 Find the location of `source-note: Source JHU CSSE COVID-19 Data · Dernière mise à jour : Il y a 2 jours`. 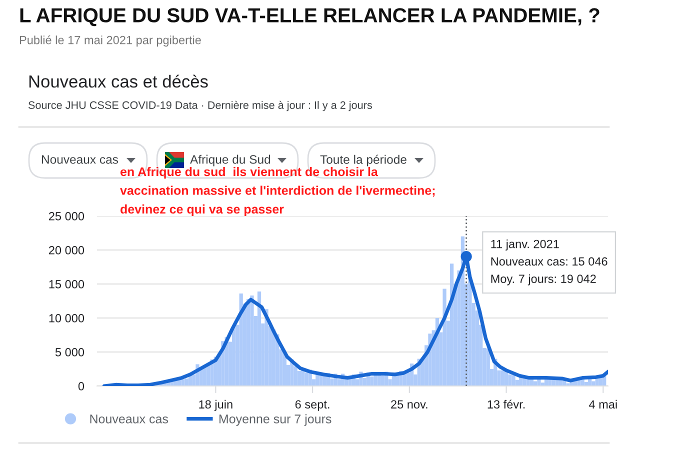

source-note: Source JHU CSSE COVID-19 Data · Dernière mise à jour : Il y a 2 jours is located at coordinates (200, 106).